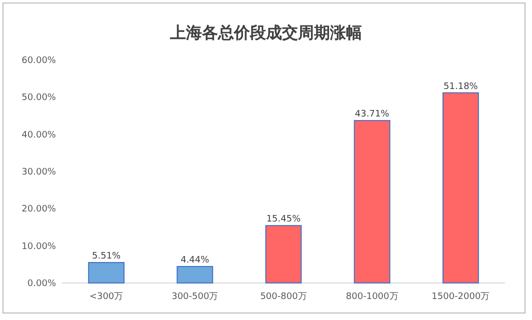  Describe the element at coordinates (195, 297) in the screenshot. I see `x-tick-label: 300-500万` at that location.